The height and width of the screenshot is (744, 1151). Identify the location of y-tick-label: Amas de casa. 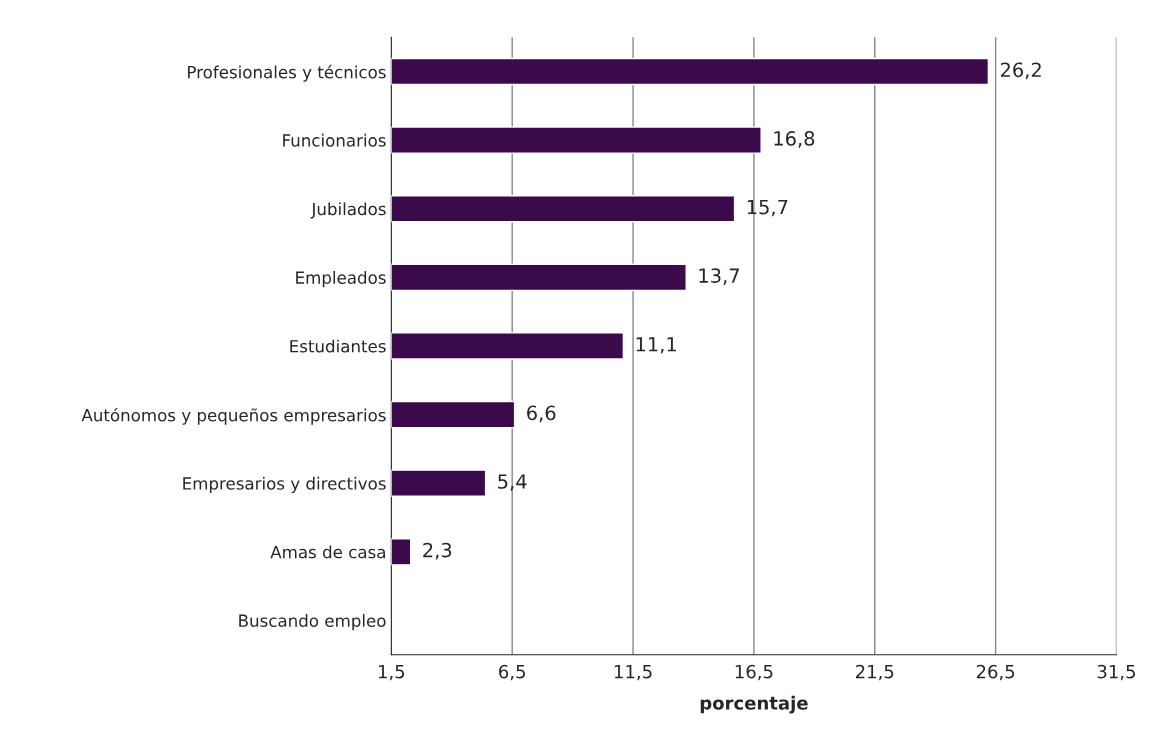
(327, 552).